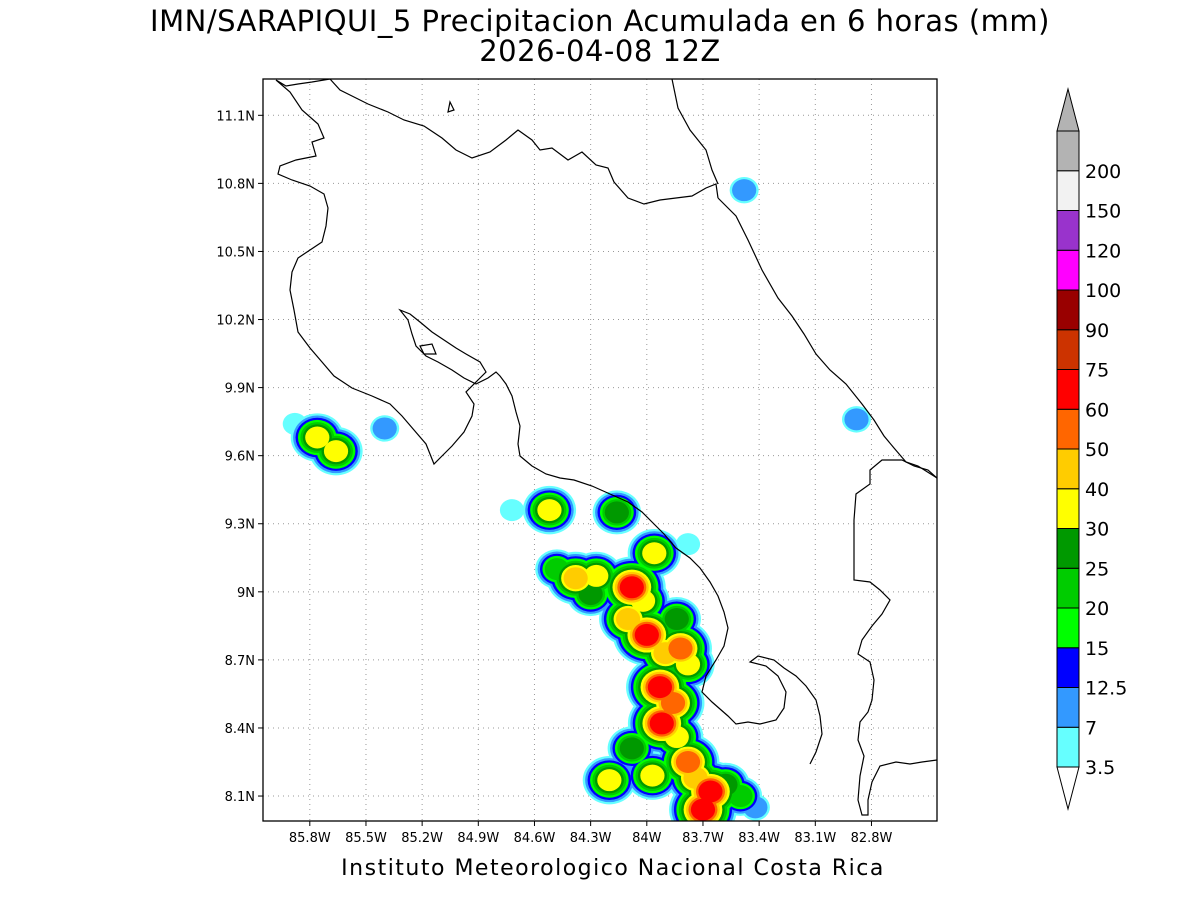 This screenshot has height=900, width=1200. I want to click on tick-label-lon: 83.4W, so click(759, 838).